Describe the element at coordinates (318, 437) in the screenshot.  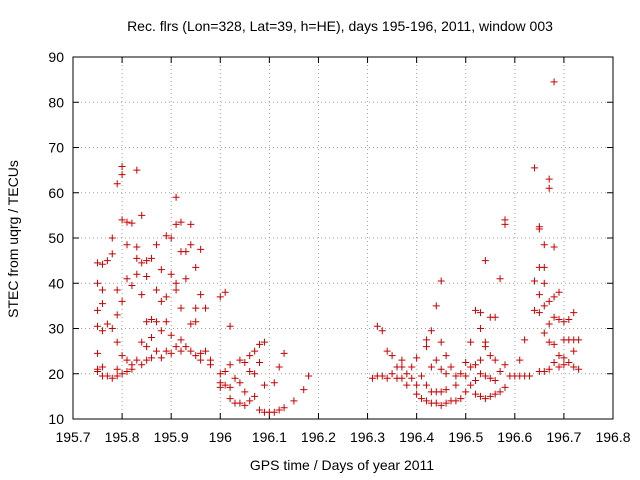
I see `x-tick-label: 196.2` at that location.